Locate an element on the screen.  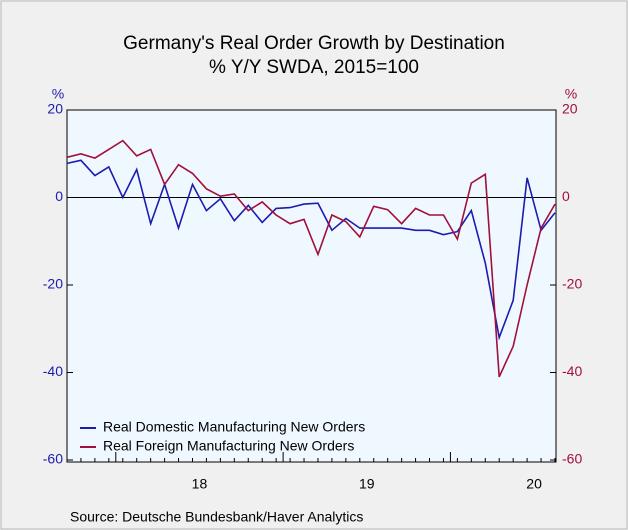
x-tick-label: 19 is located at coordinates (367, 484).